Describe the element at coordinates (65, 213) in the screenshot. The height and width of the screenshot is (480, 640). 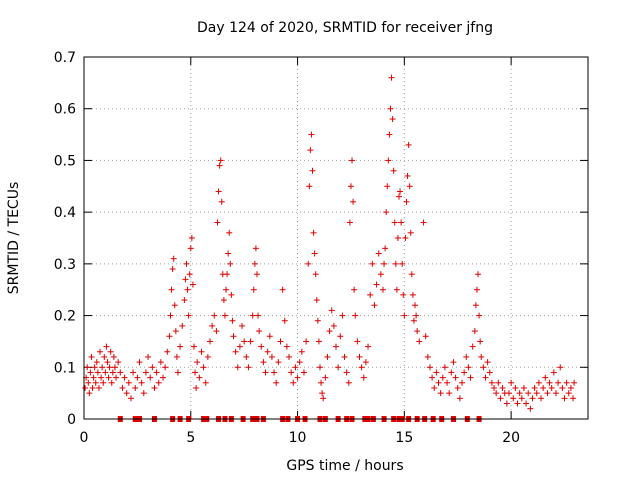
I see `y-tick-label: 0.4` at that location.